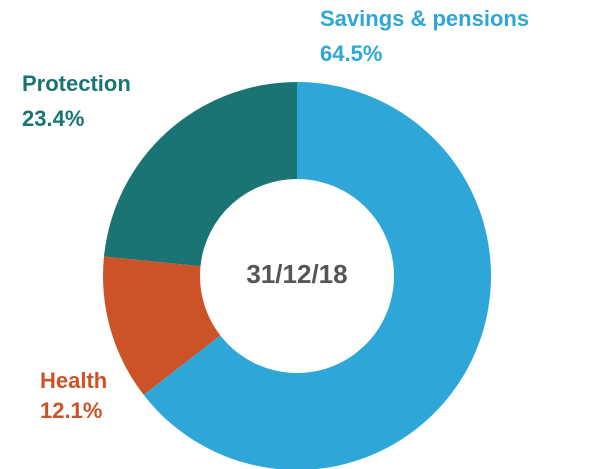 The image size is (613, 469). Describe the element at coordinates (53, 118) in the screenshot. I see `segment-value-label: 23.4%` at that location.